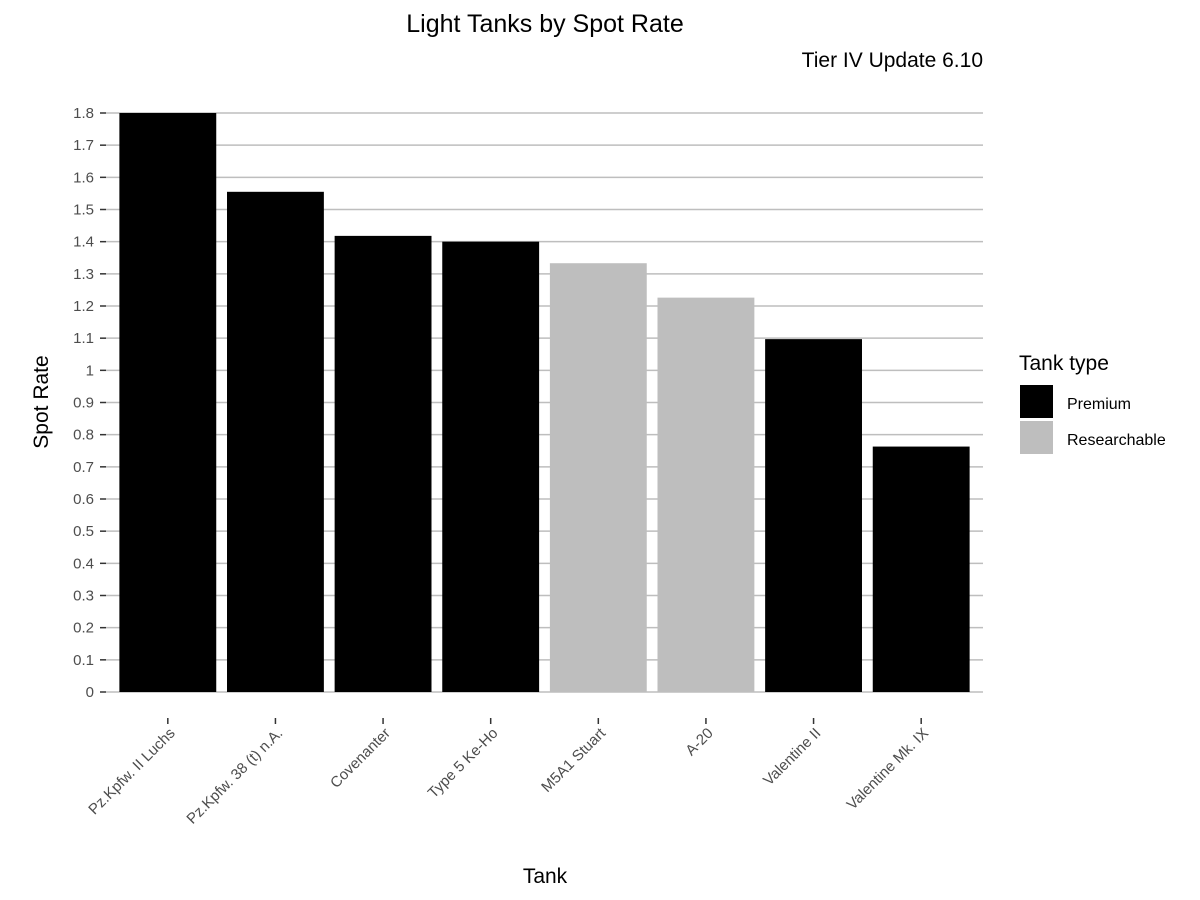 The height and width of the screenshot is (900, 1200). What do you see at coordinates (83, 435) in the screenshot?
I see `y-tick-label: 0.8` at bounding box center [83, 435].